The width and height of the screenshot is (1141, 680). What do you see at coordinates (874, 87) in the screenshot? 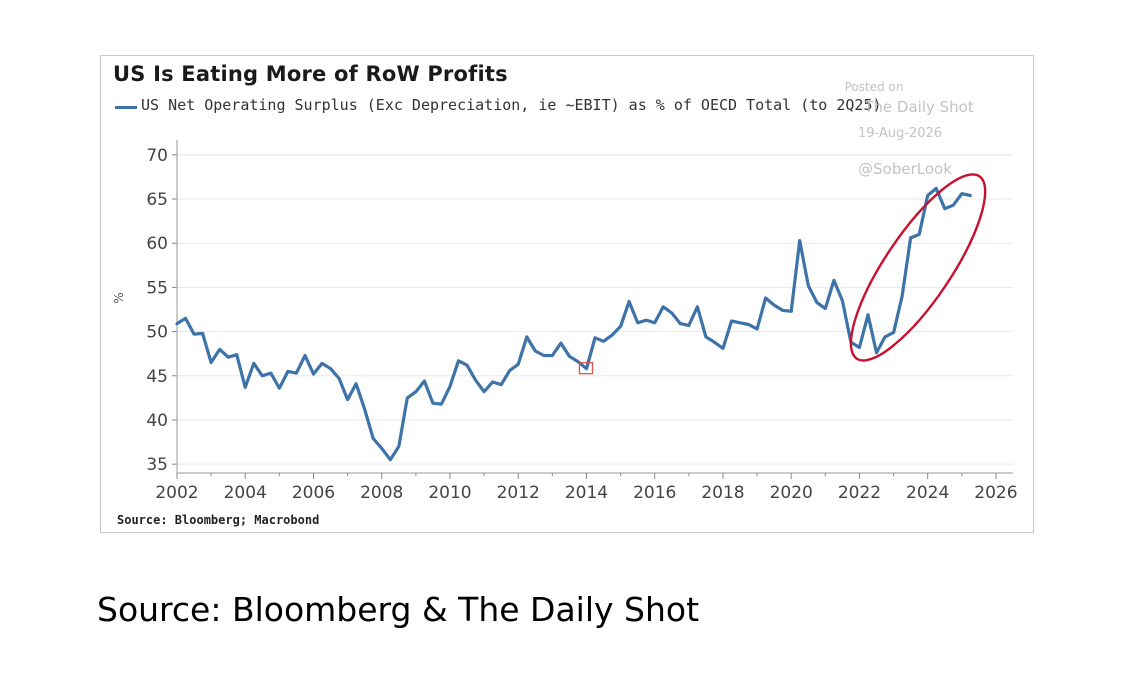
I see `watermark-posted: Posted on` at bounding box center [874, 87].